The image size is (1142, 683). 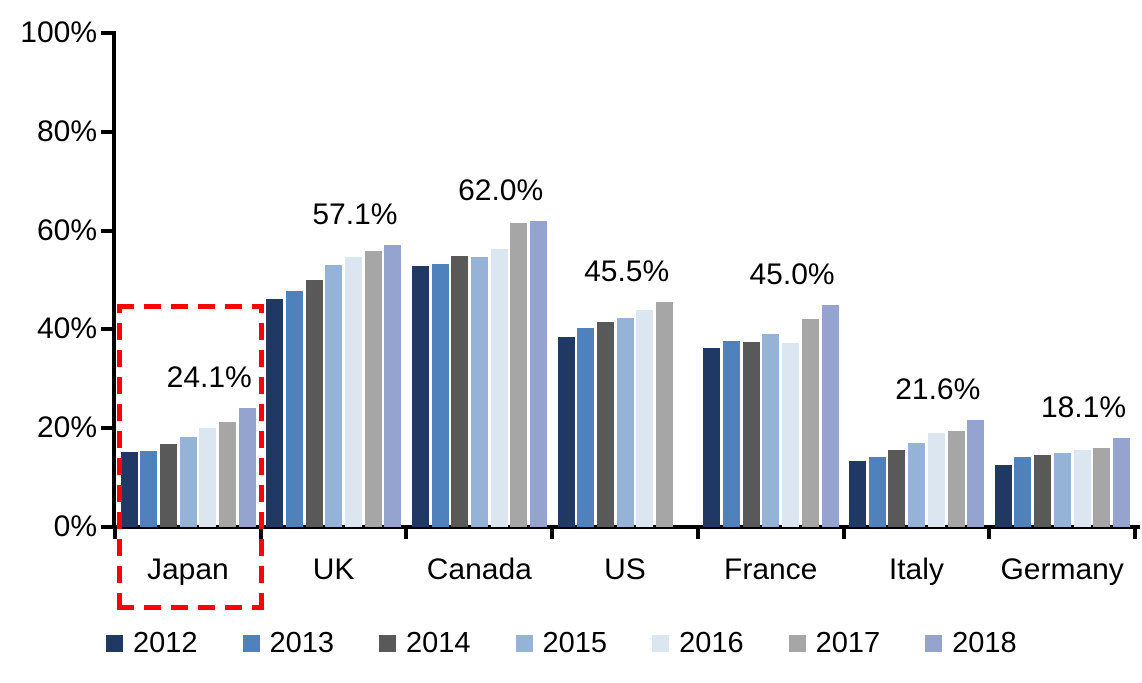 I want to click on legend-swatch-2013, so click(x=251, y=643).